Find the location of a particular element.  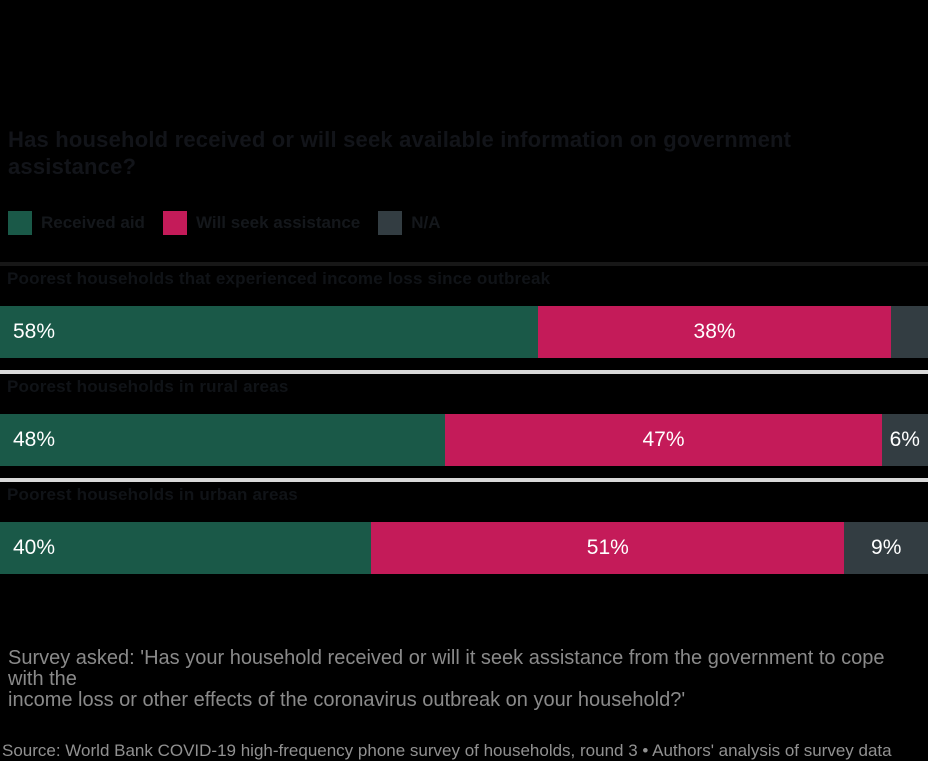

bar-segment-na is located at coordinates (909, 332).